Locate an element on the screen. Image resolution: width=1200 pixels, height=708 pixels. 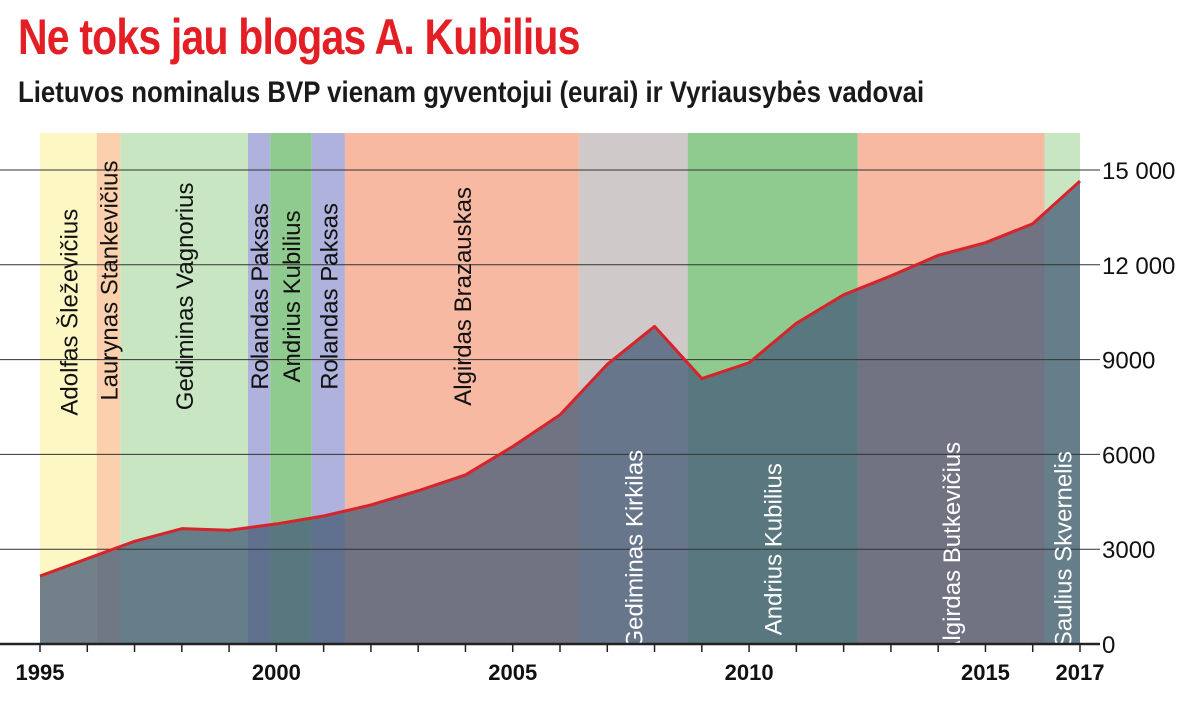
x-tick-label: 2015 is located at coordinates (985, 672).